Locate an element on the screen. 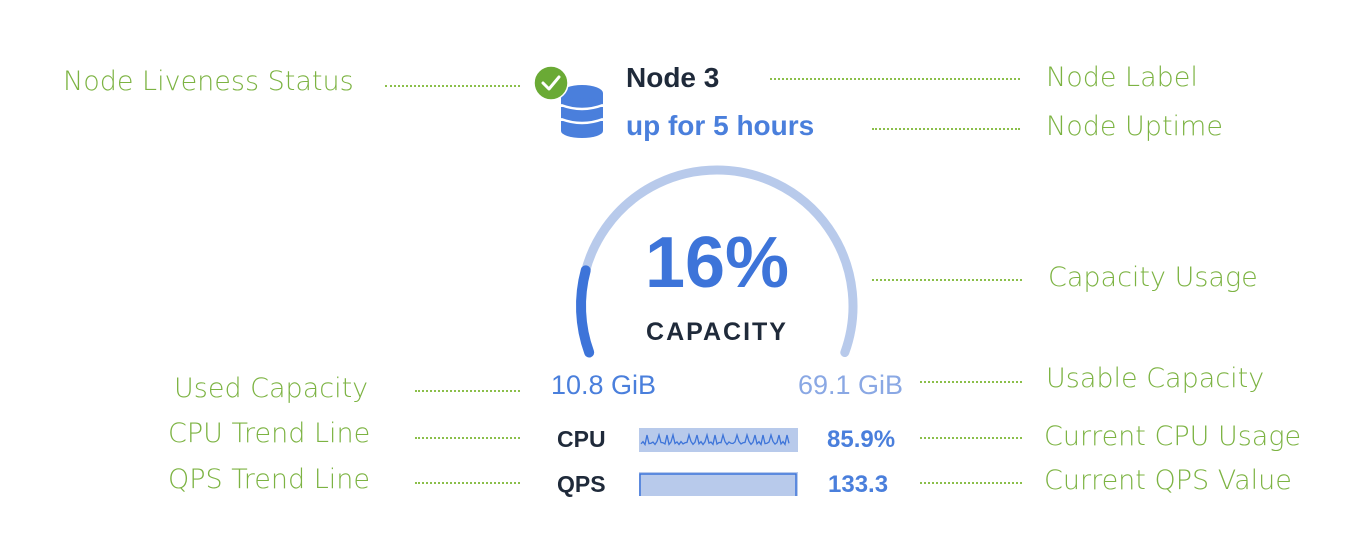  used-capacity: 10.8 GiB is located at coordinates (604, 385).